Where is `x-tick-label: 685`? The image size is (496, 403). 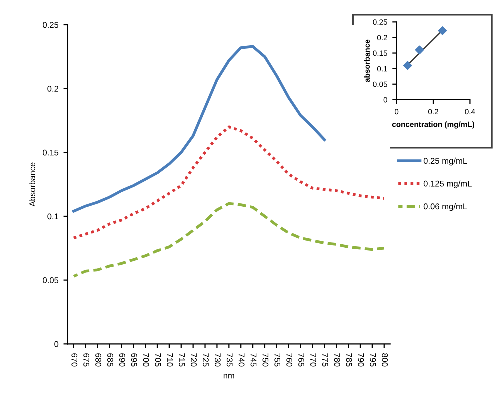
x-tick-label: 685 is located at coordinates (111, 360).